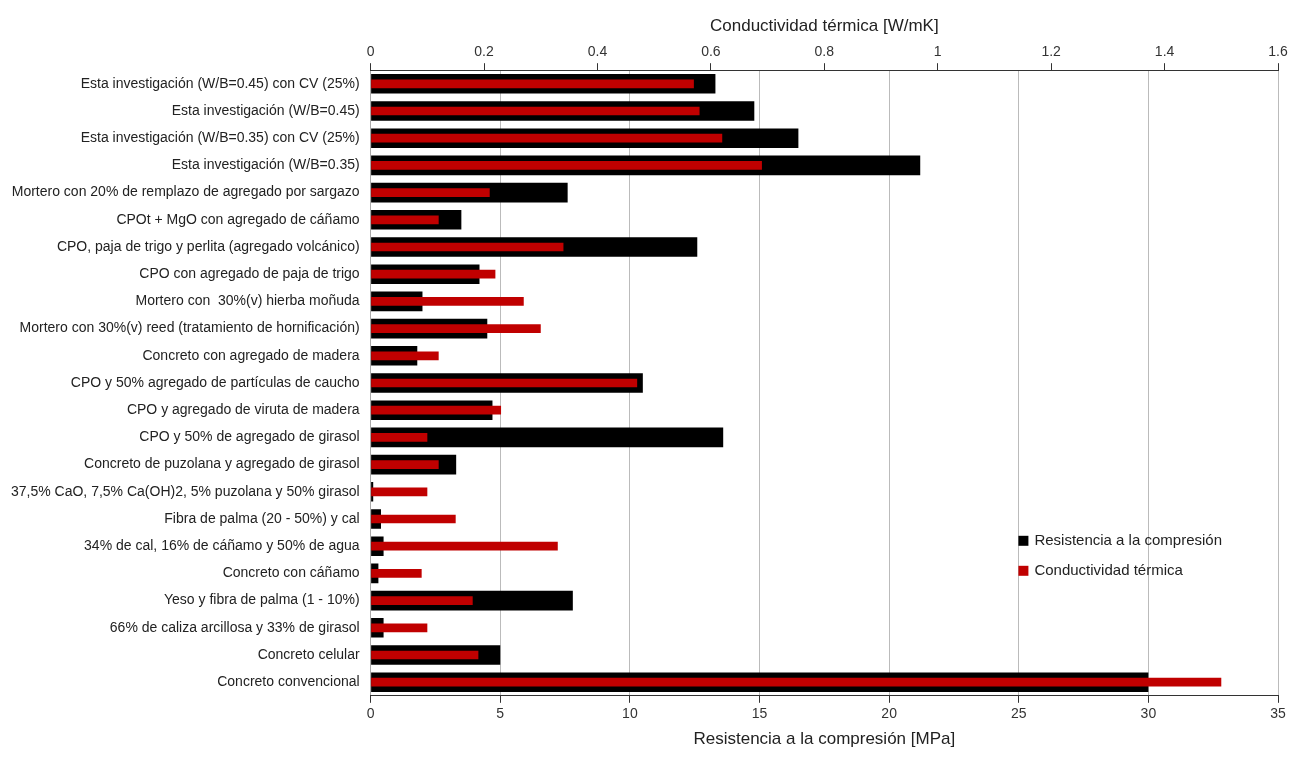  Describe the element at coordinates (249, 436) in the screenshot. I see `y-tick-label: CPO y 50% de agregado de girasol` at that location.